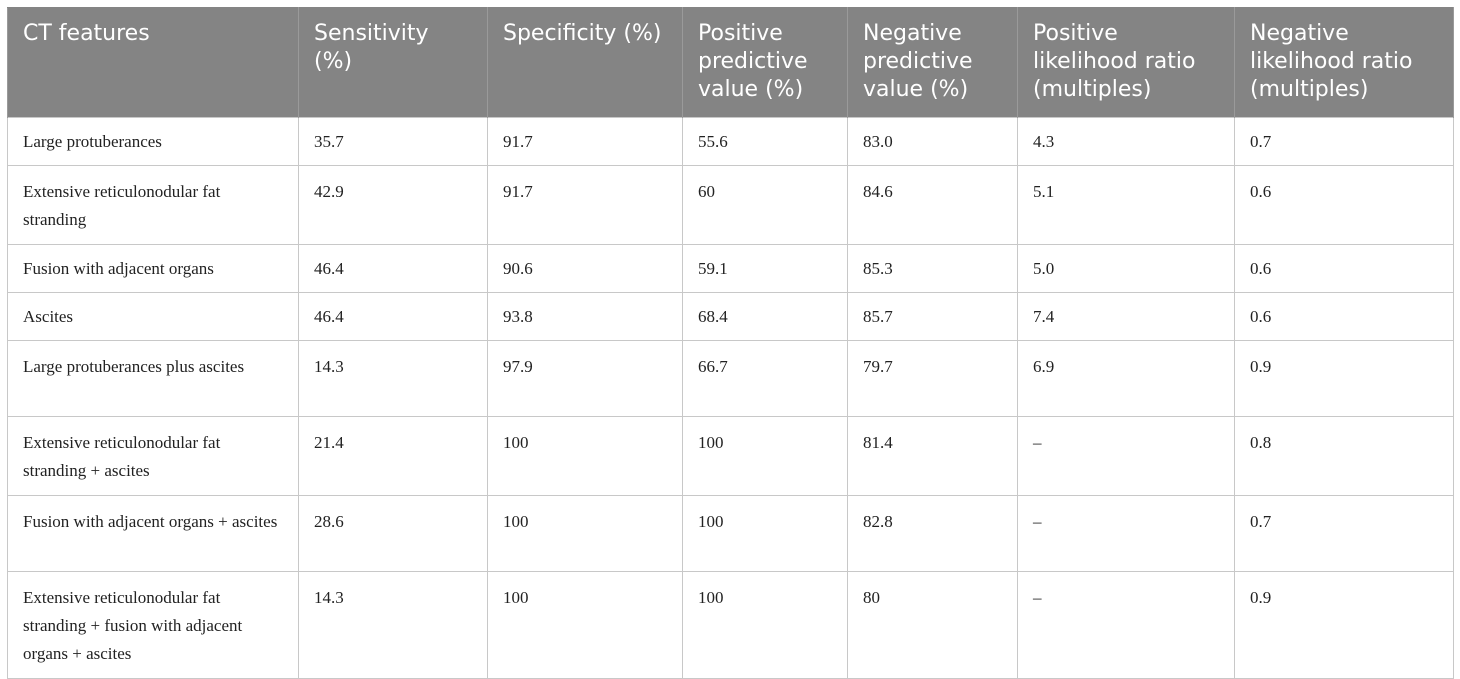 Image resolution: width=1460 pixels, height=679 pixels. What do you see at coordinates (153, 378) in the screenshot?
I see `cell-ct-feature: Large protuberances plus ascites` at bounding box center [153, 378].